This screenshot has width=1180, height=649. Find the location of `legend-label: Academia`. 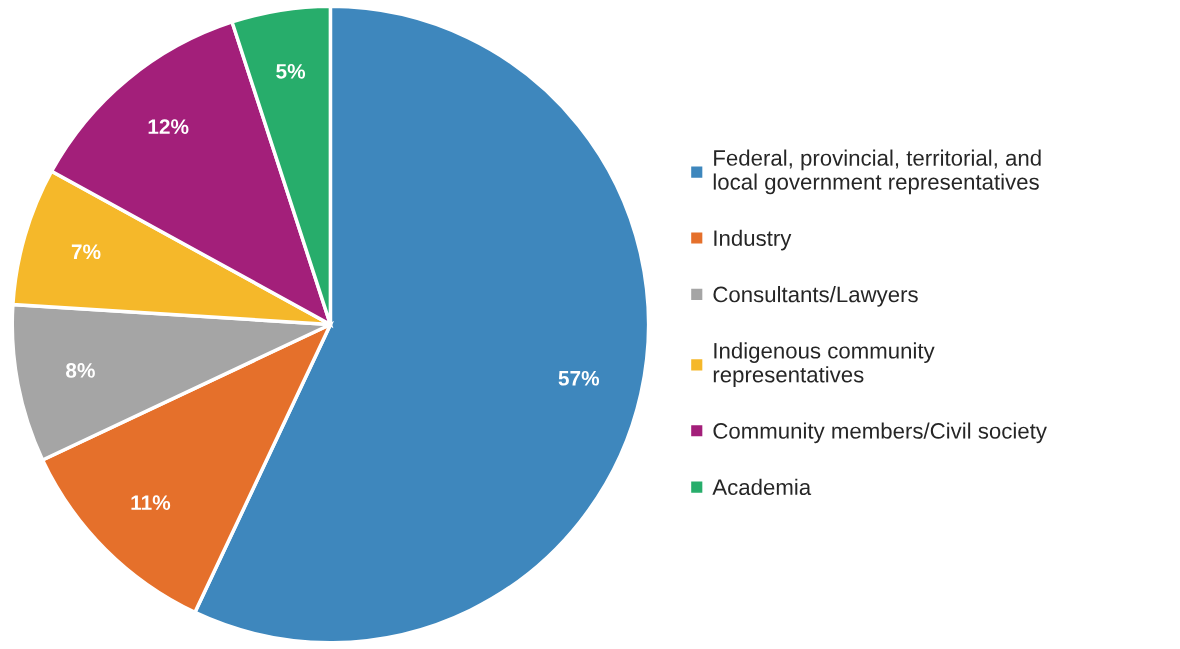

legend-label: Academia is located at coordinates (762, 487).